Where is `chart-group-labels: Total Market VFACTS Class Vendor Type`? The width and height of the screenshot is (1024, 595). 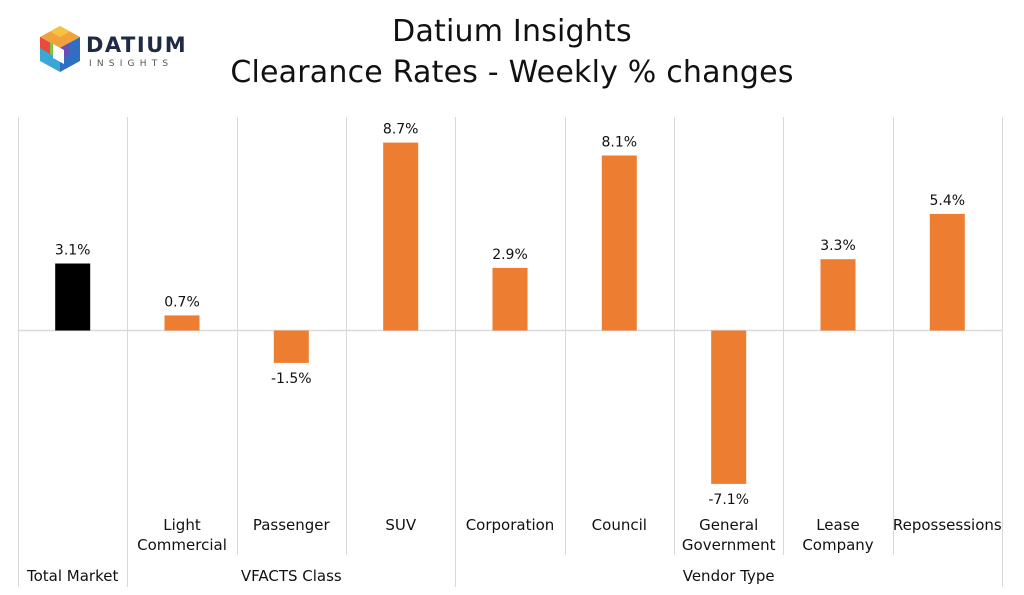
chart-group-labels: Total Market VFACTS Class Vendor Type is located at coordinates (400, 576).